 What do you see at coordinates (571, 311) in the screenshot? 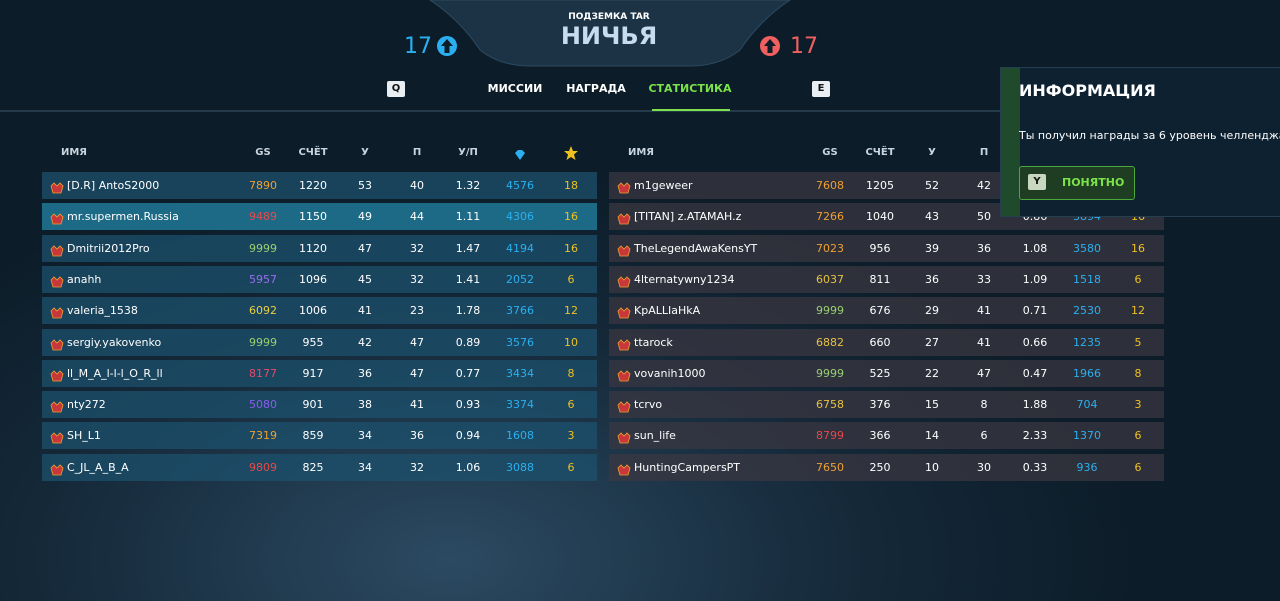
I see `stat-stars: 12` at bounding box center [571, 311].